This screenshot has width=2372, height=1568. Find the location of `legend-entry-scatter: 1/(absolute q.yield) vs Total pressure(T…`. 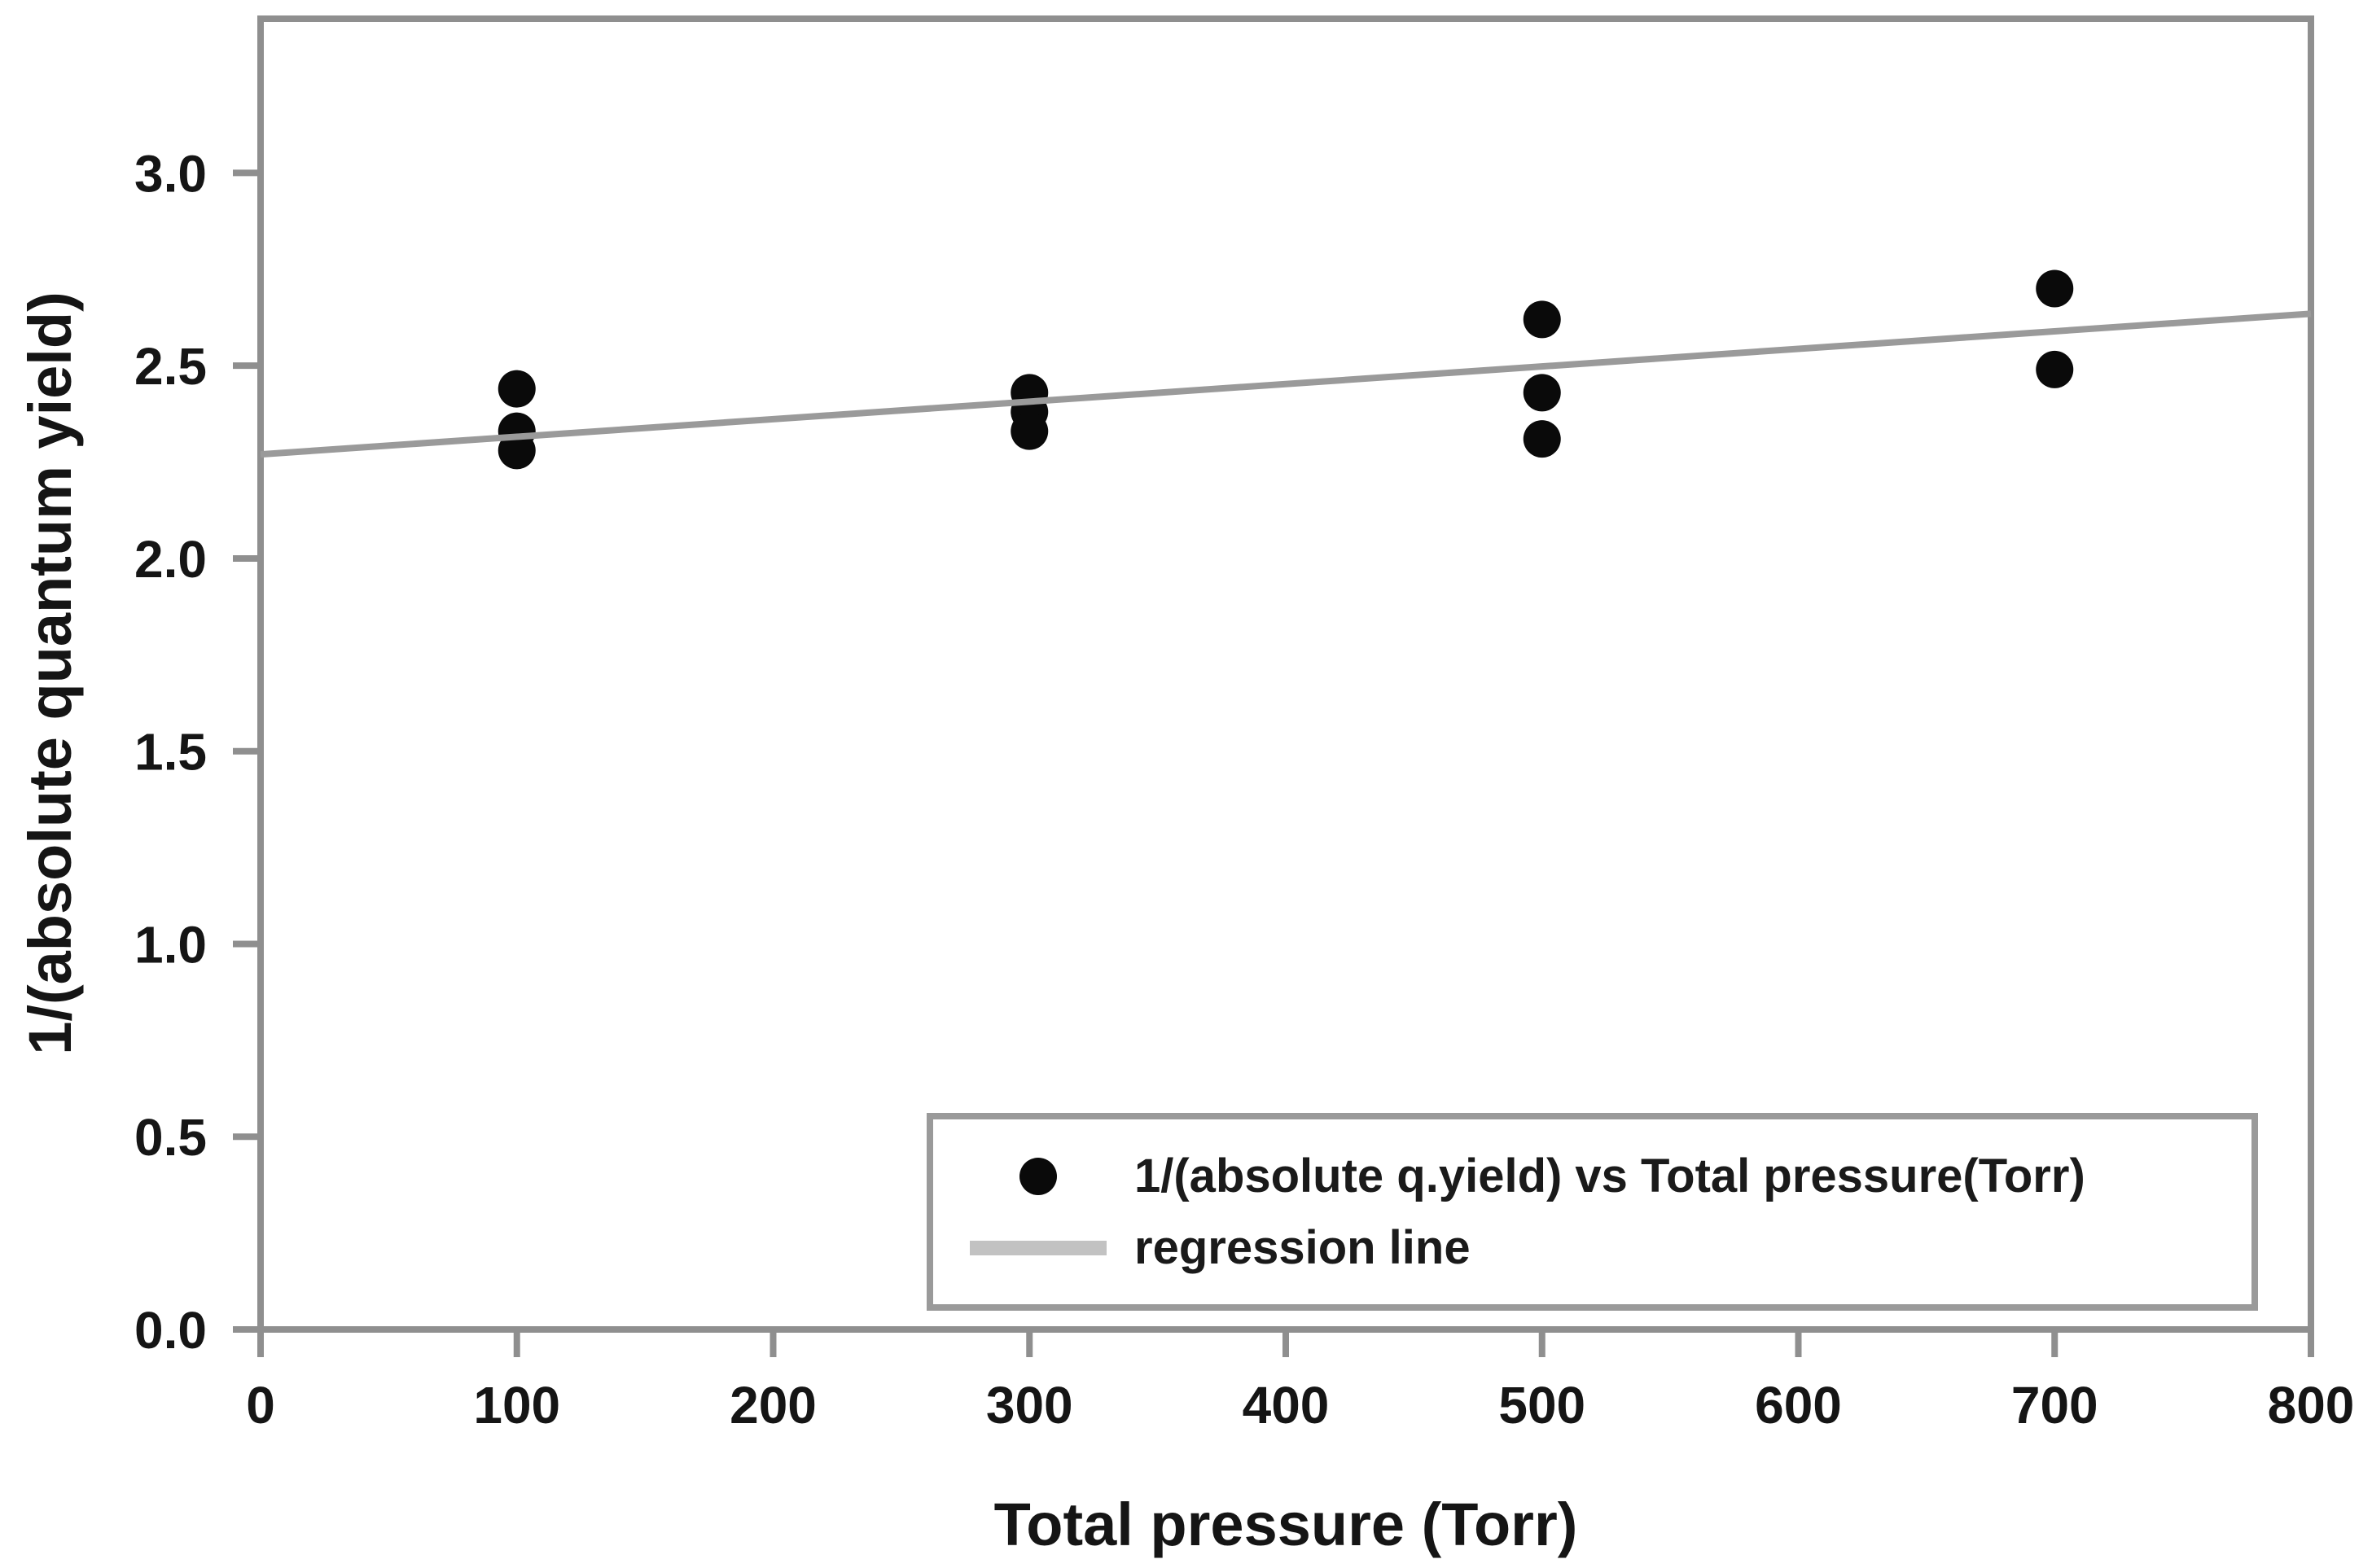

legend-entry-scatter: 1/(absolute q.yield) vs Total pressure(T… is located at coordinates (1592, 1176).